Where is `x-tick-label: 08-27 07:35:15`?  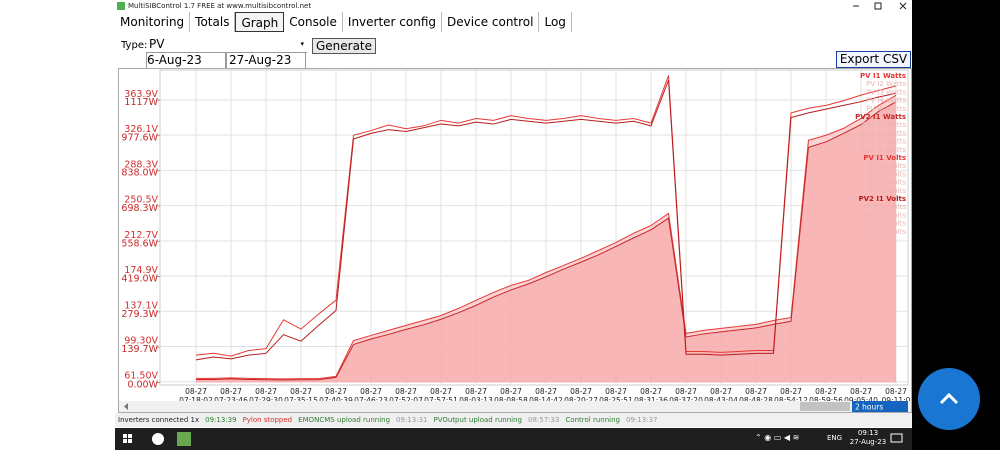 x-tick-label: 08-27 07:35:15 is located at coordinates (301, 396).